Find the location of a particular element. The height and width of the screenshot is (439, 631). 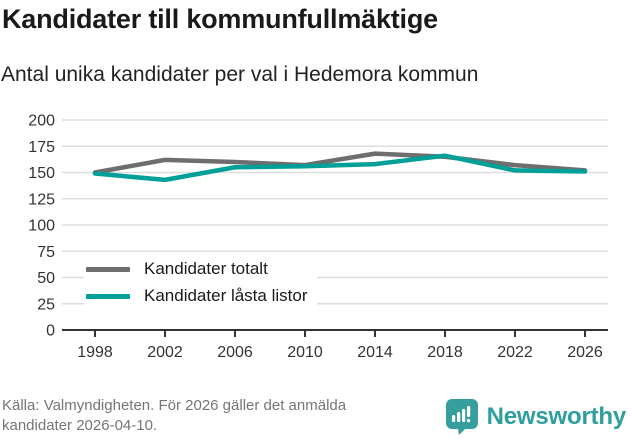

x-axis-label-2006: 2006 is located at coordinates (235, 352).